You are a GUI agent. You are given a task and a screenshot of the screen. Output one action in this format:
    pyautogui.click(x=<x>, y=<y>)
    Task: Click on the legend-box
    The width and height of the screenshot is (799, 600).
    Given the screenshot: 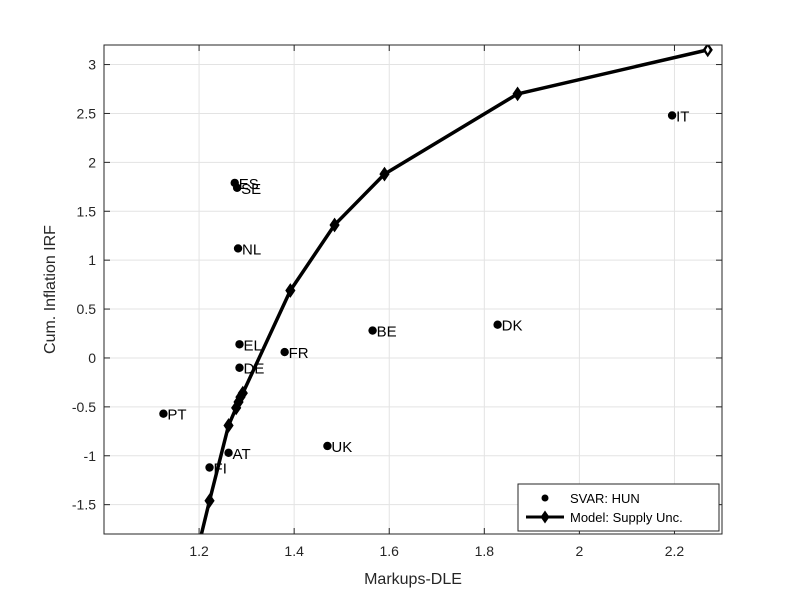 What is the action you would take?
    pyautogui.click(x=618, y=507)
    